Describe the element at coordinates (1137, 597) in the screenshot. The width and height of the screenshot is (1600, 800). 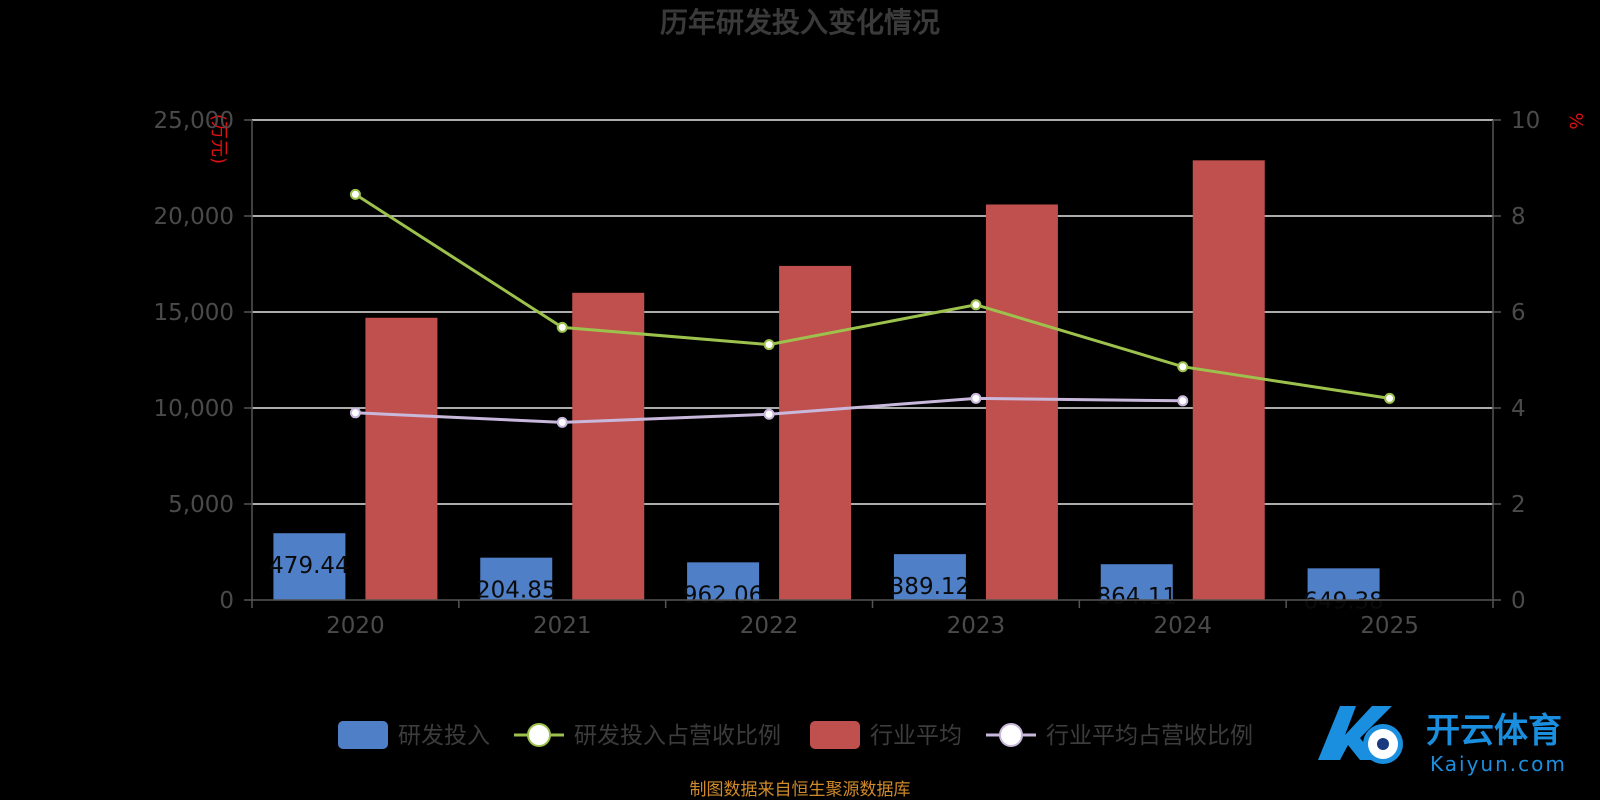
I see `bar-data-label: 864.11` at that location.